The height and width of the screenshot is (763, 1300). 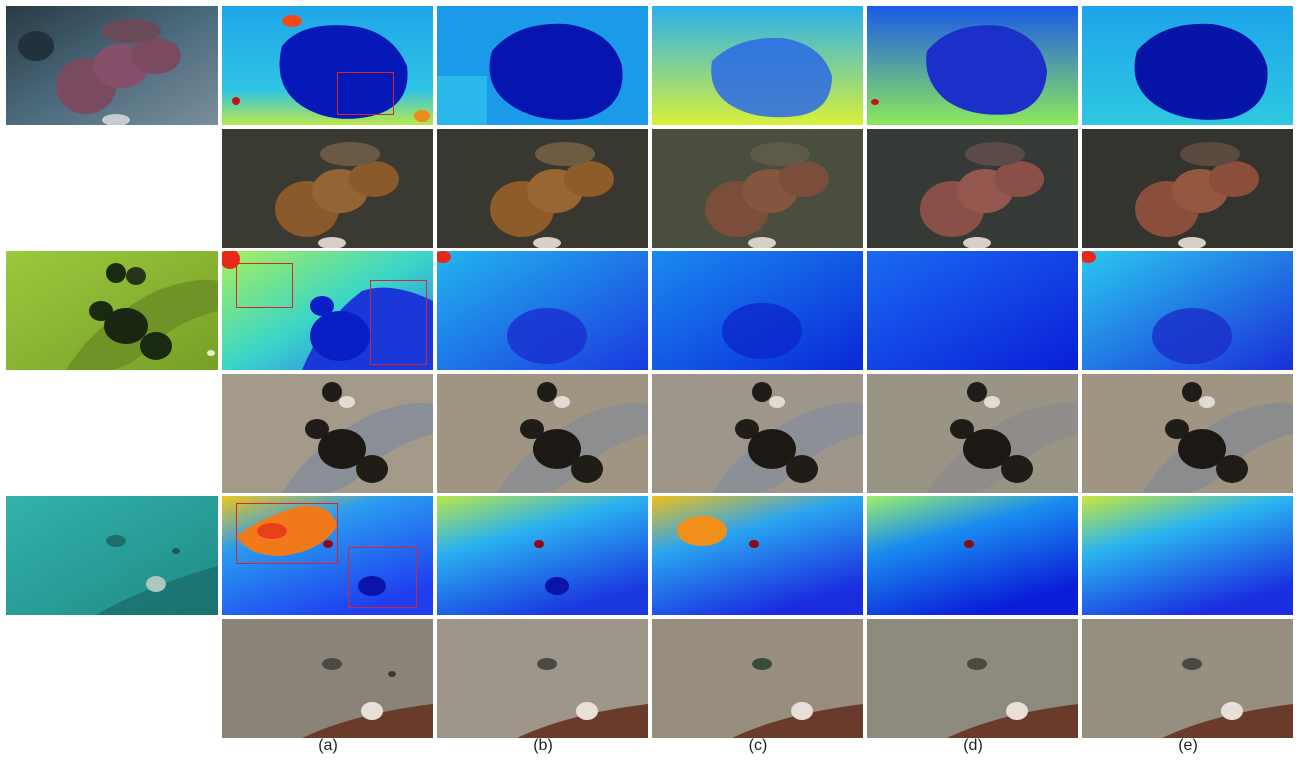 I want to click on restored-image-coral-a, so click(x=327, y=188).